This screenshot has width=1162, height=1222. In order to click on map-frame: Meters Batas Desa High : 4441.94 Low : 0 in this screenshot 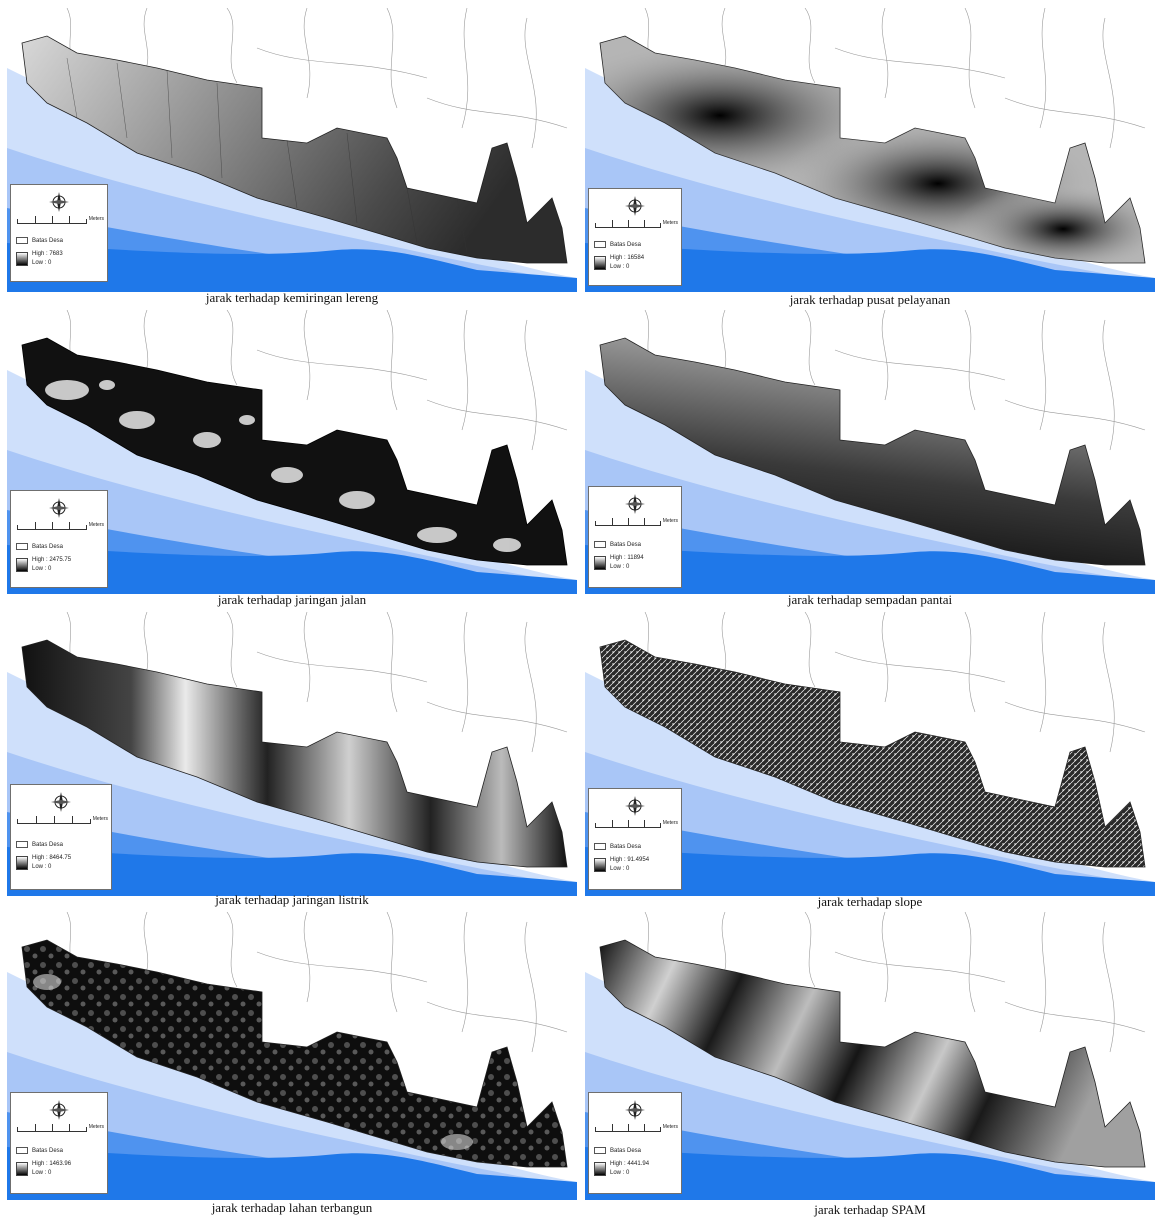, I will do `click(870, 1056)`.